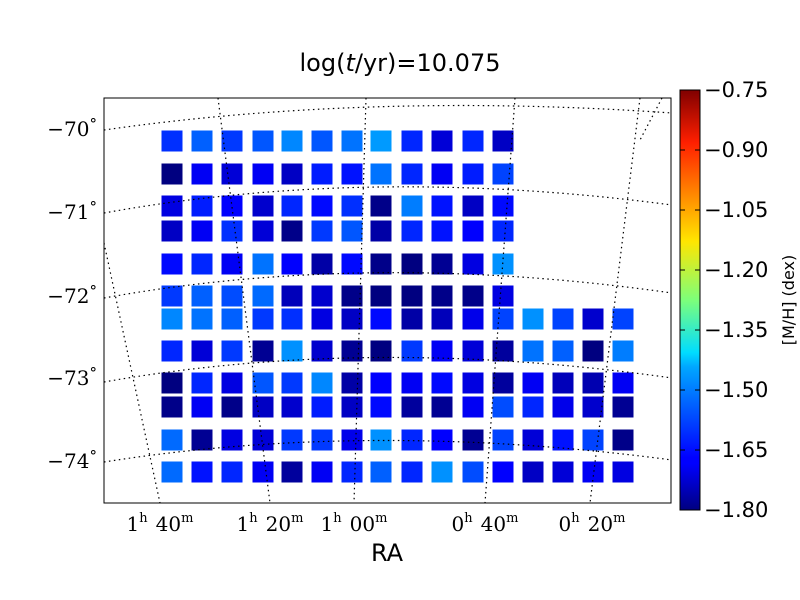  What do you see at coordinates (72, 128) in the screenshot?
I see `dec-tick-label: −70°` at bounding box center [72, 128].